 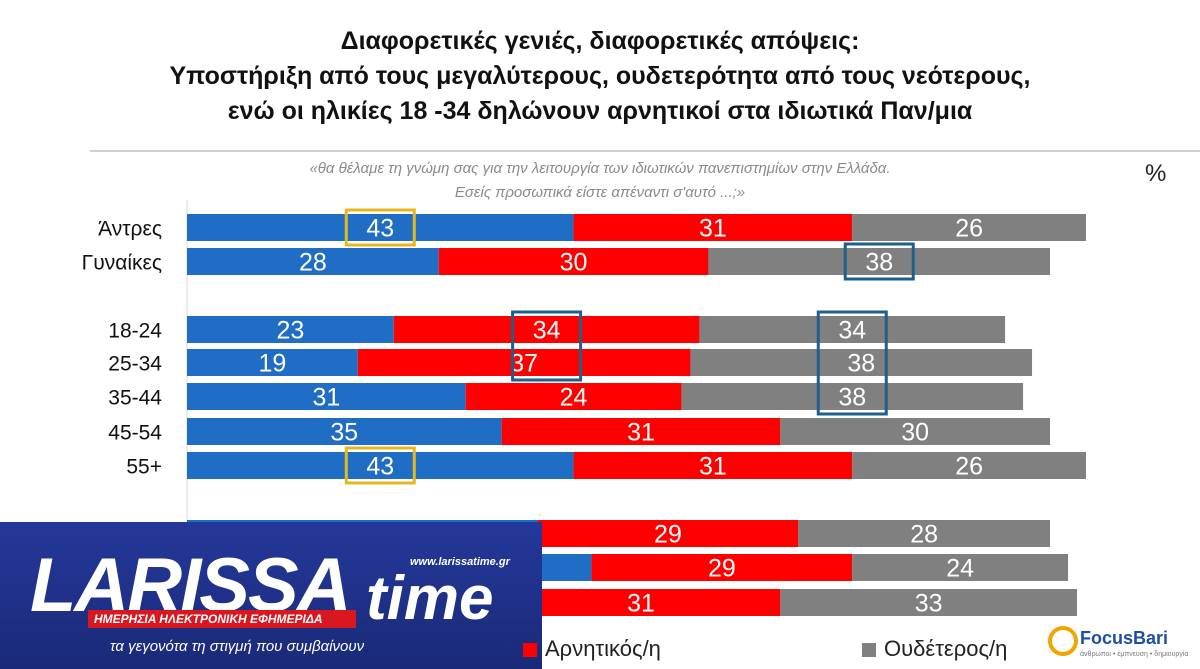 I want to click on title-divider, so click(x=645, y=151).